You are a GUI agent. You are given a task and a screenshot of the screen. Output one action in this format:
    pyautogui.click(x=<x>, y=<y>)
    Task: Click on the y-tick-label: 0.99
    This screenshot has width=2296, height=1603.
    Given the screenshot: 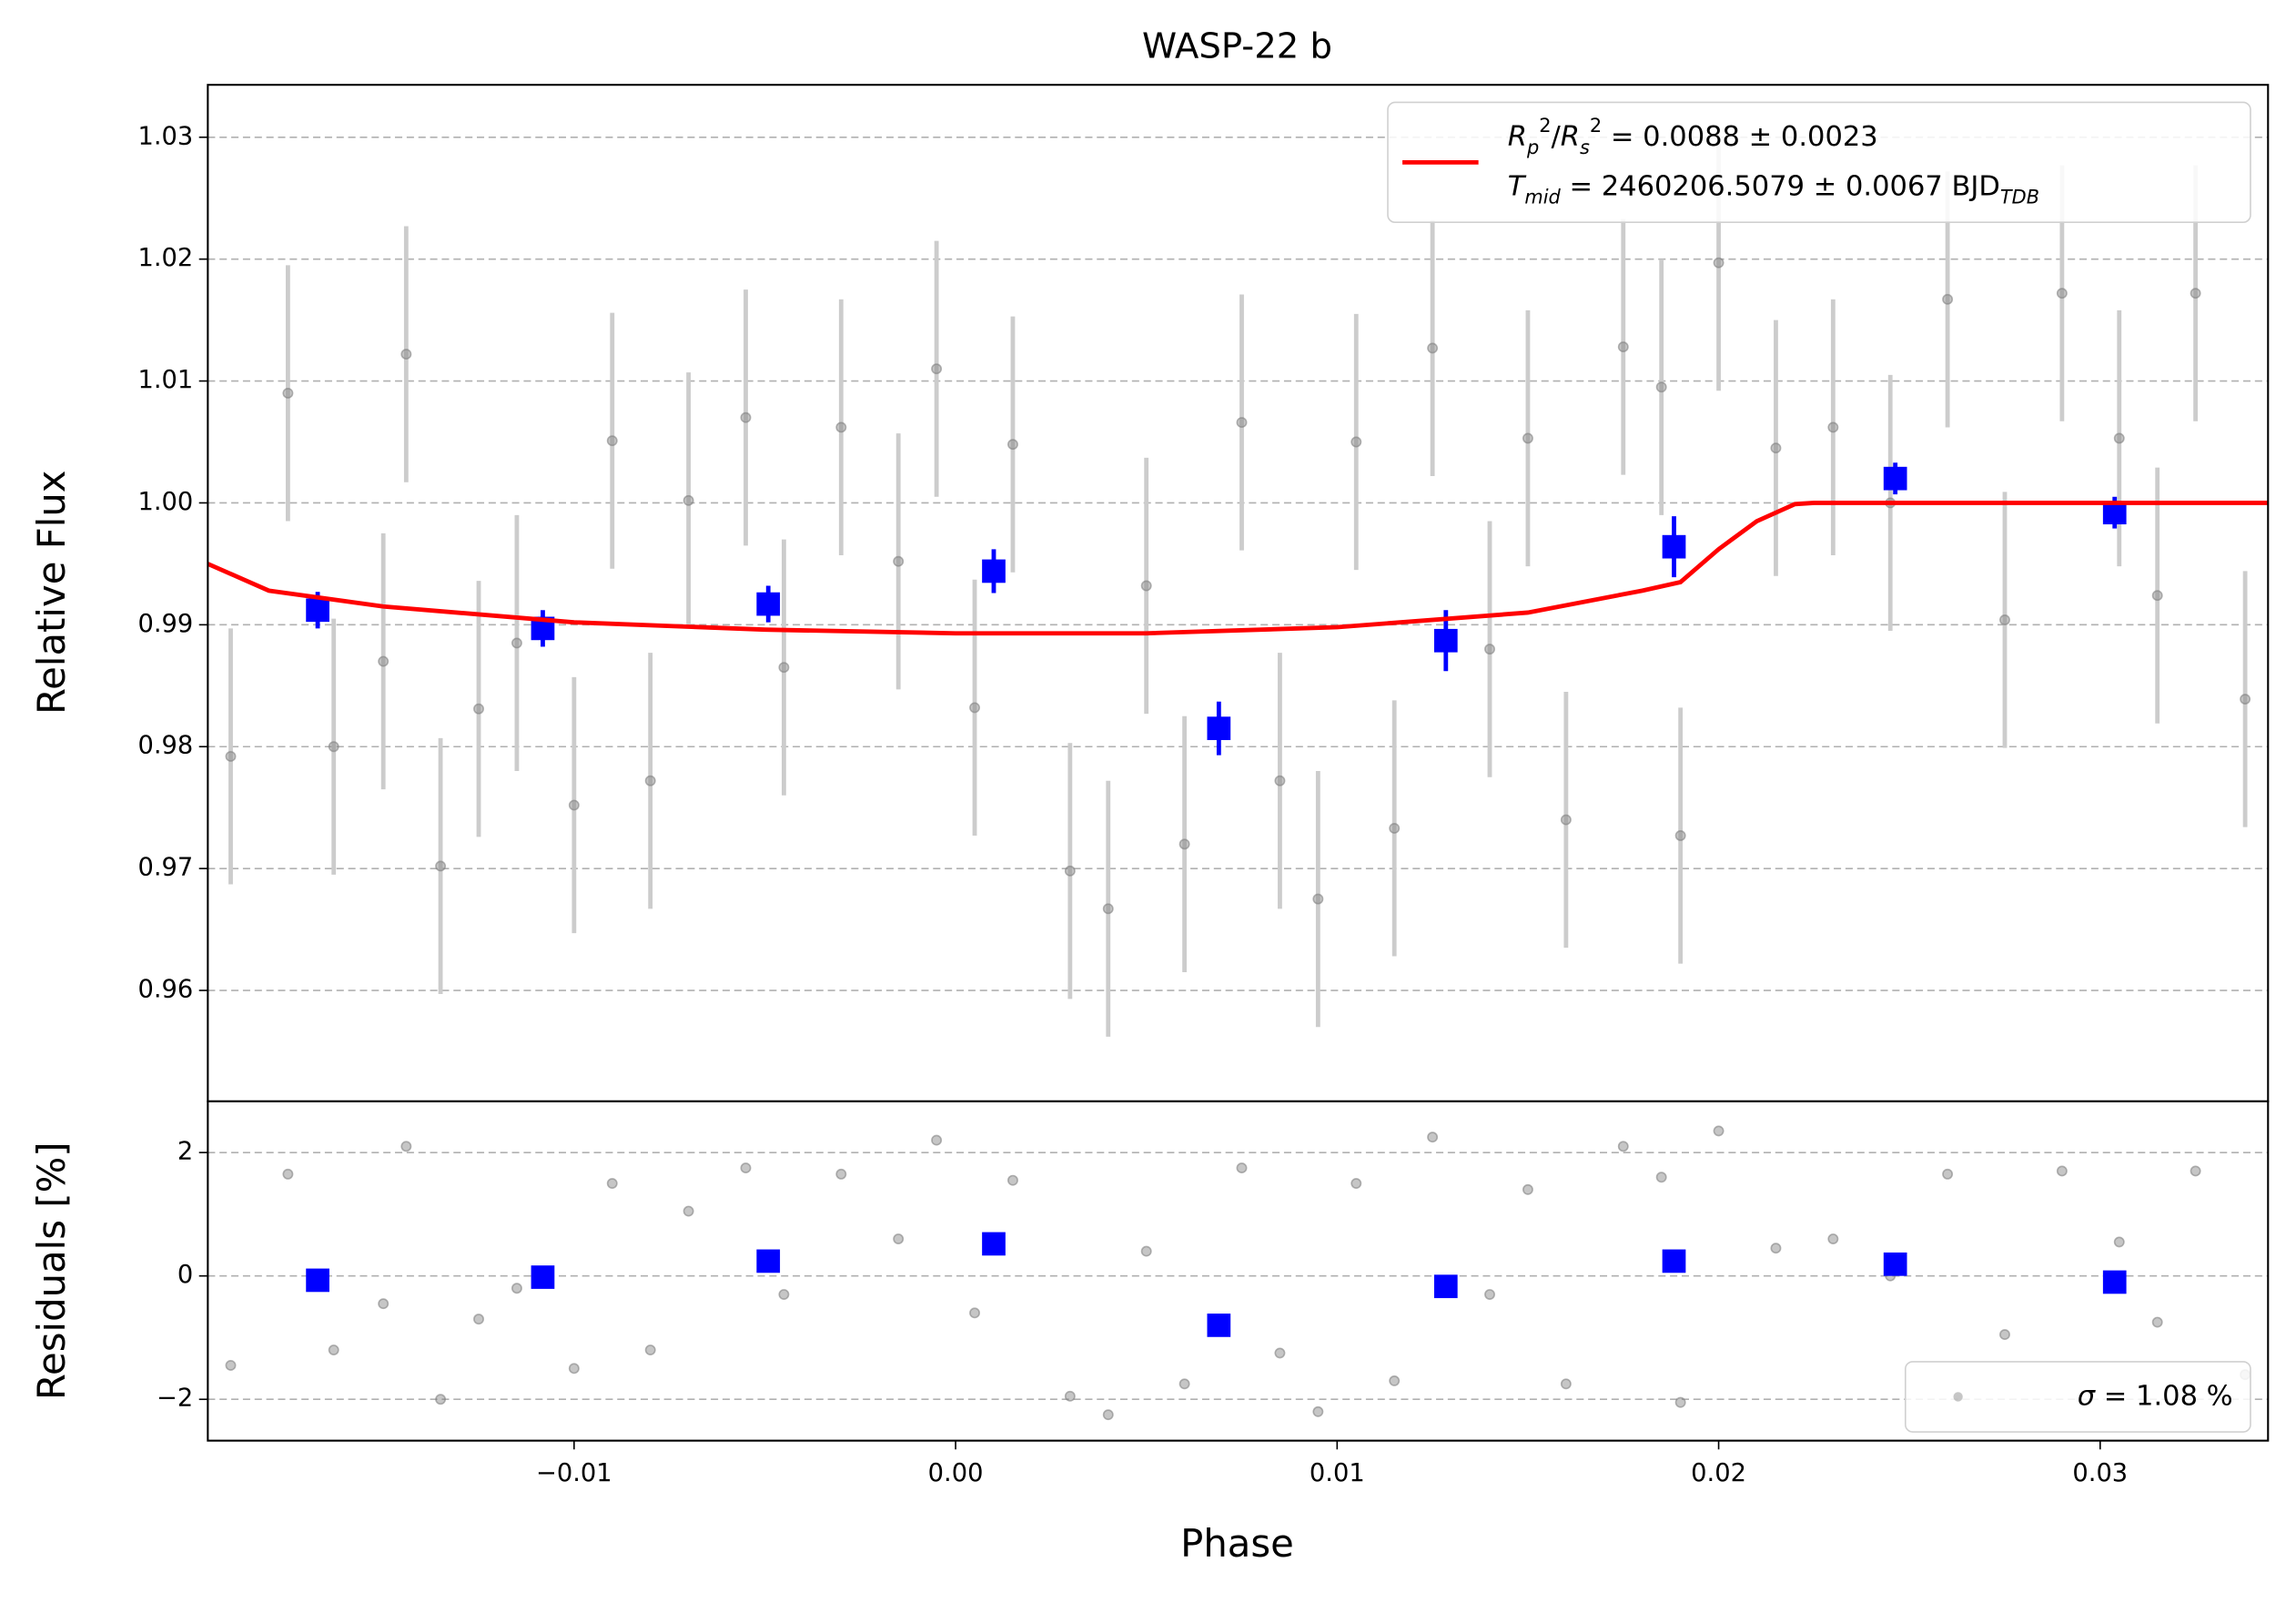 What is the action you would take?
    pyautogui.click(x=166, y=624)
    